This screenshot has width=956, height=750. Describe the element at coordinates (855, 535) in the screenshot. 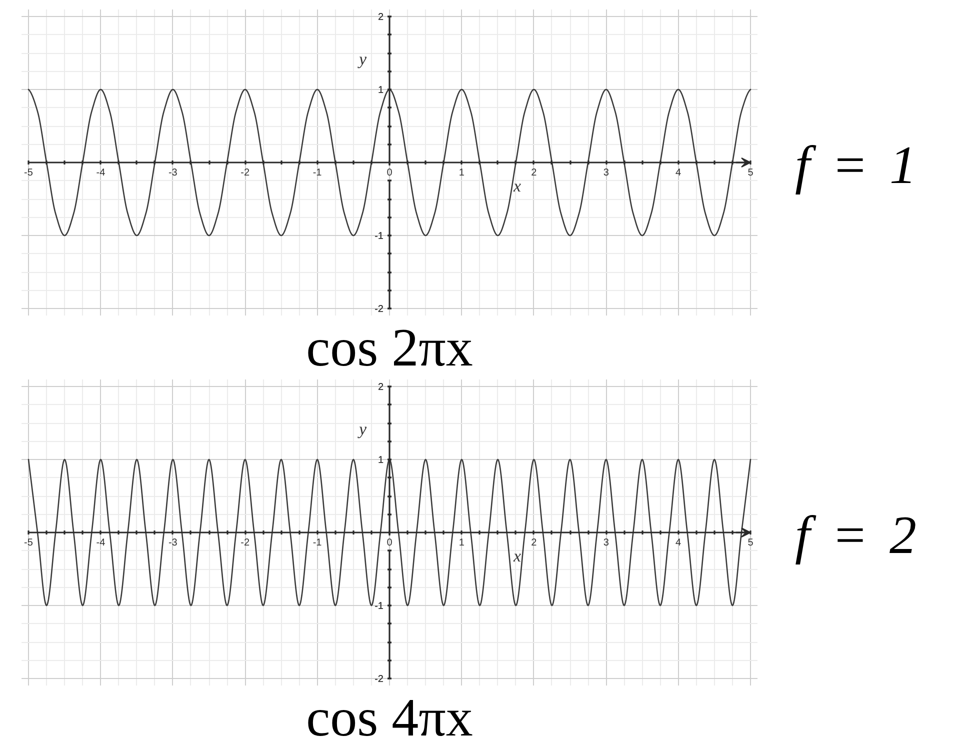

I see `text: f = 2` at that location.